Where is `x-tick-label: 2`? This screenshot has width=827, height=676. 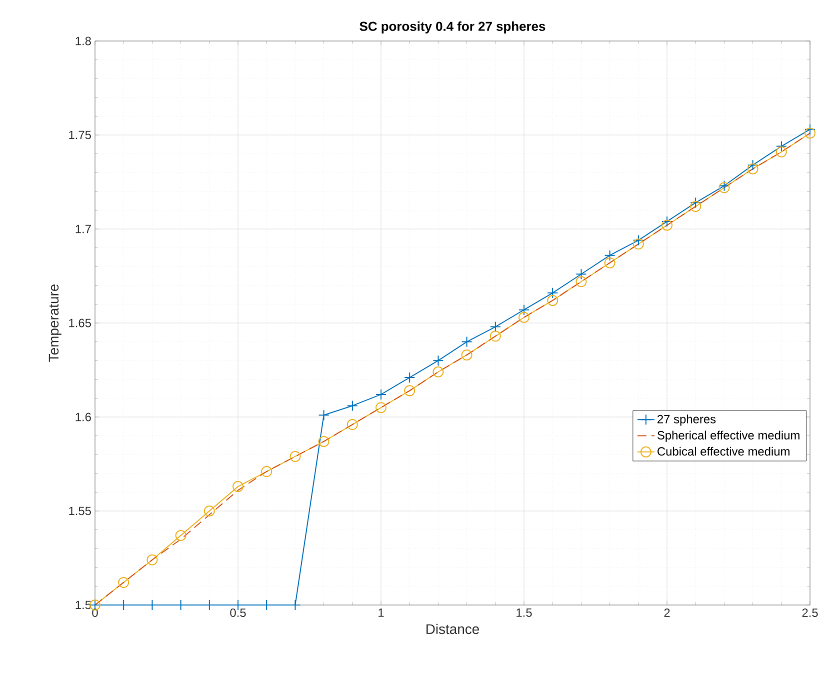 x-tick-label: 2 is located at coordinates (667, 612).